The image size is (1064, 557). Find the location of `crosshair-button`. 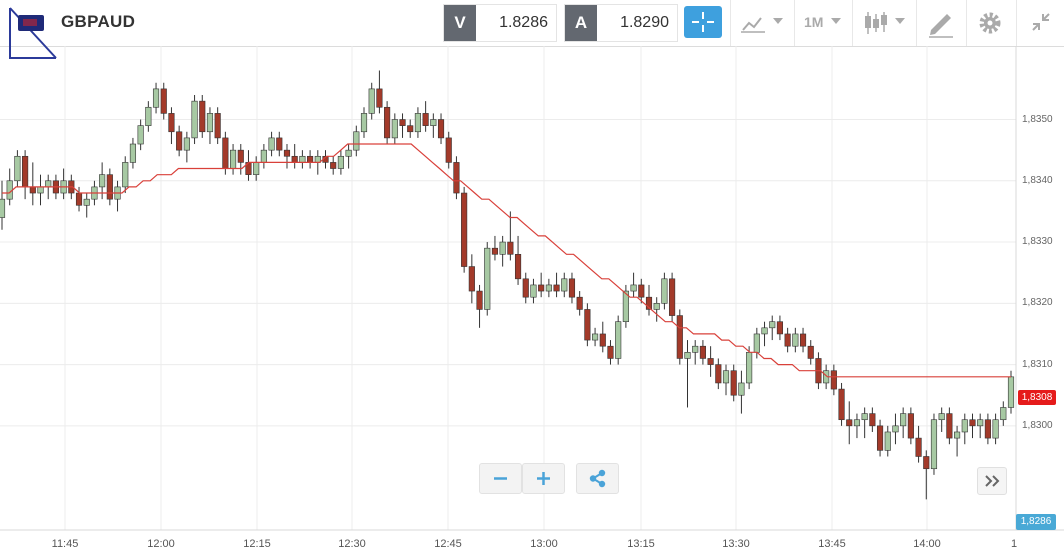

crosshair-button is located at coordinates (703, 22).